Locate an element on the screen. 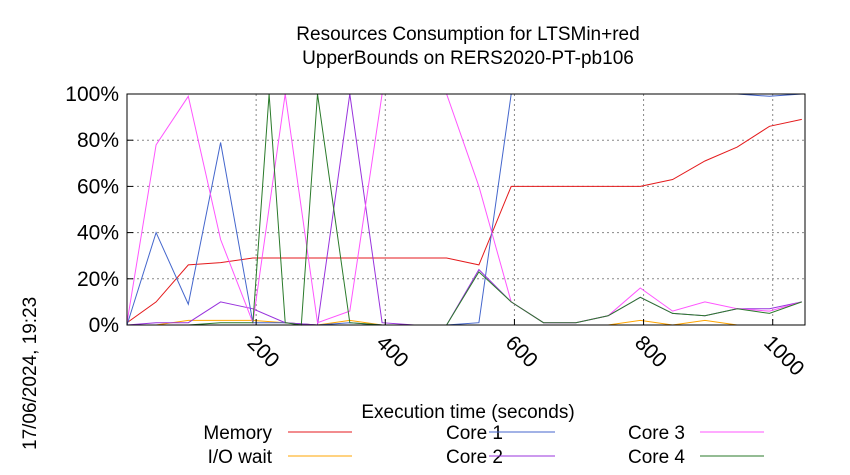 The height and width of the screenshot is (475, 850). legend-label-memory: Memory is located at coordinates (237, 433).